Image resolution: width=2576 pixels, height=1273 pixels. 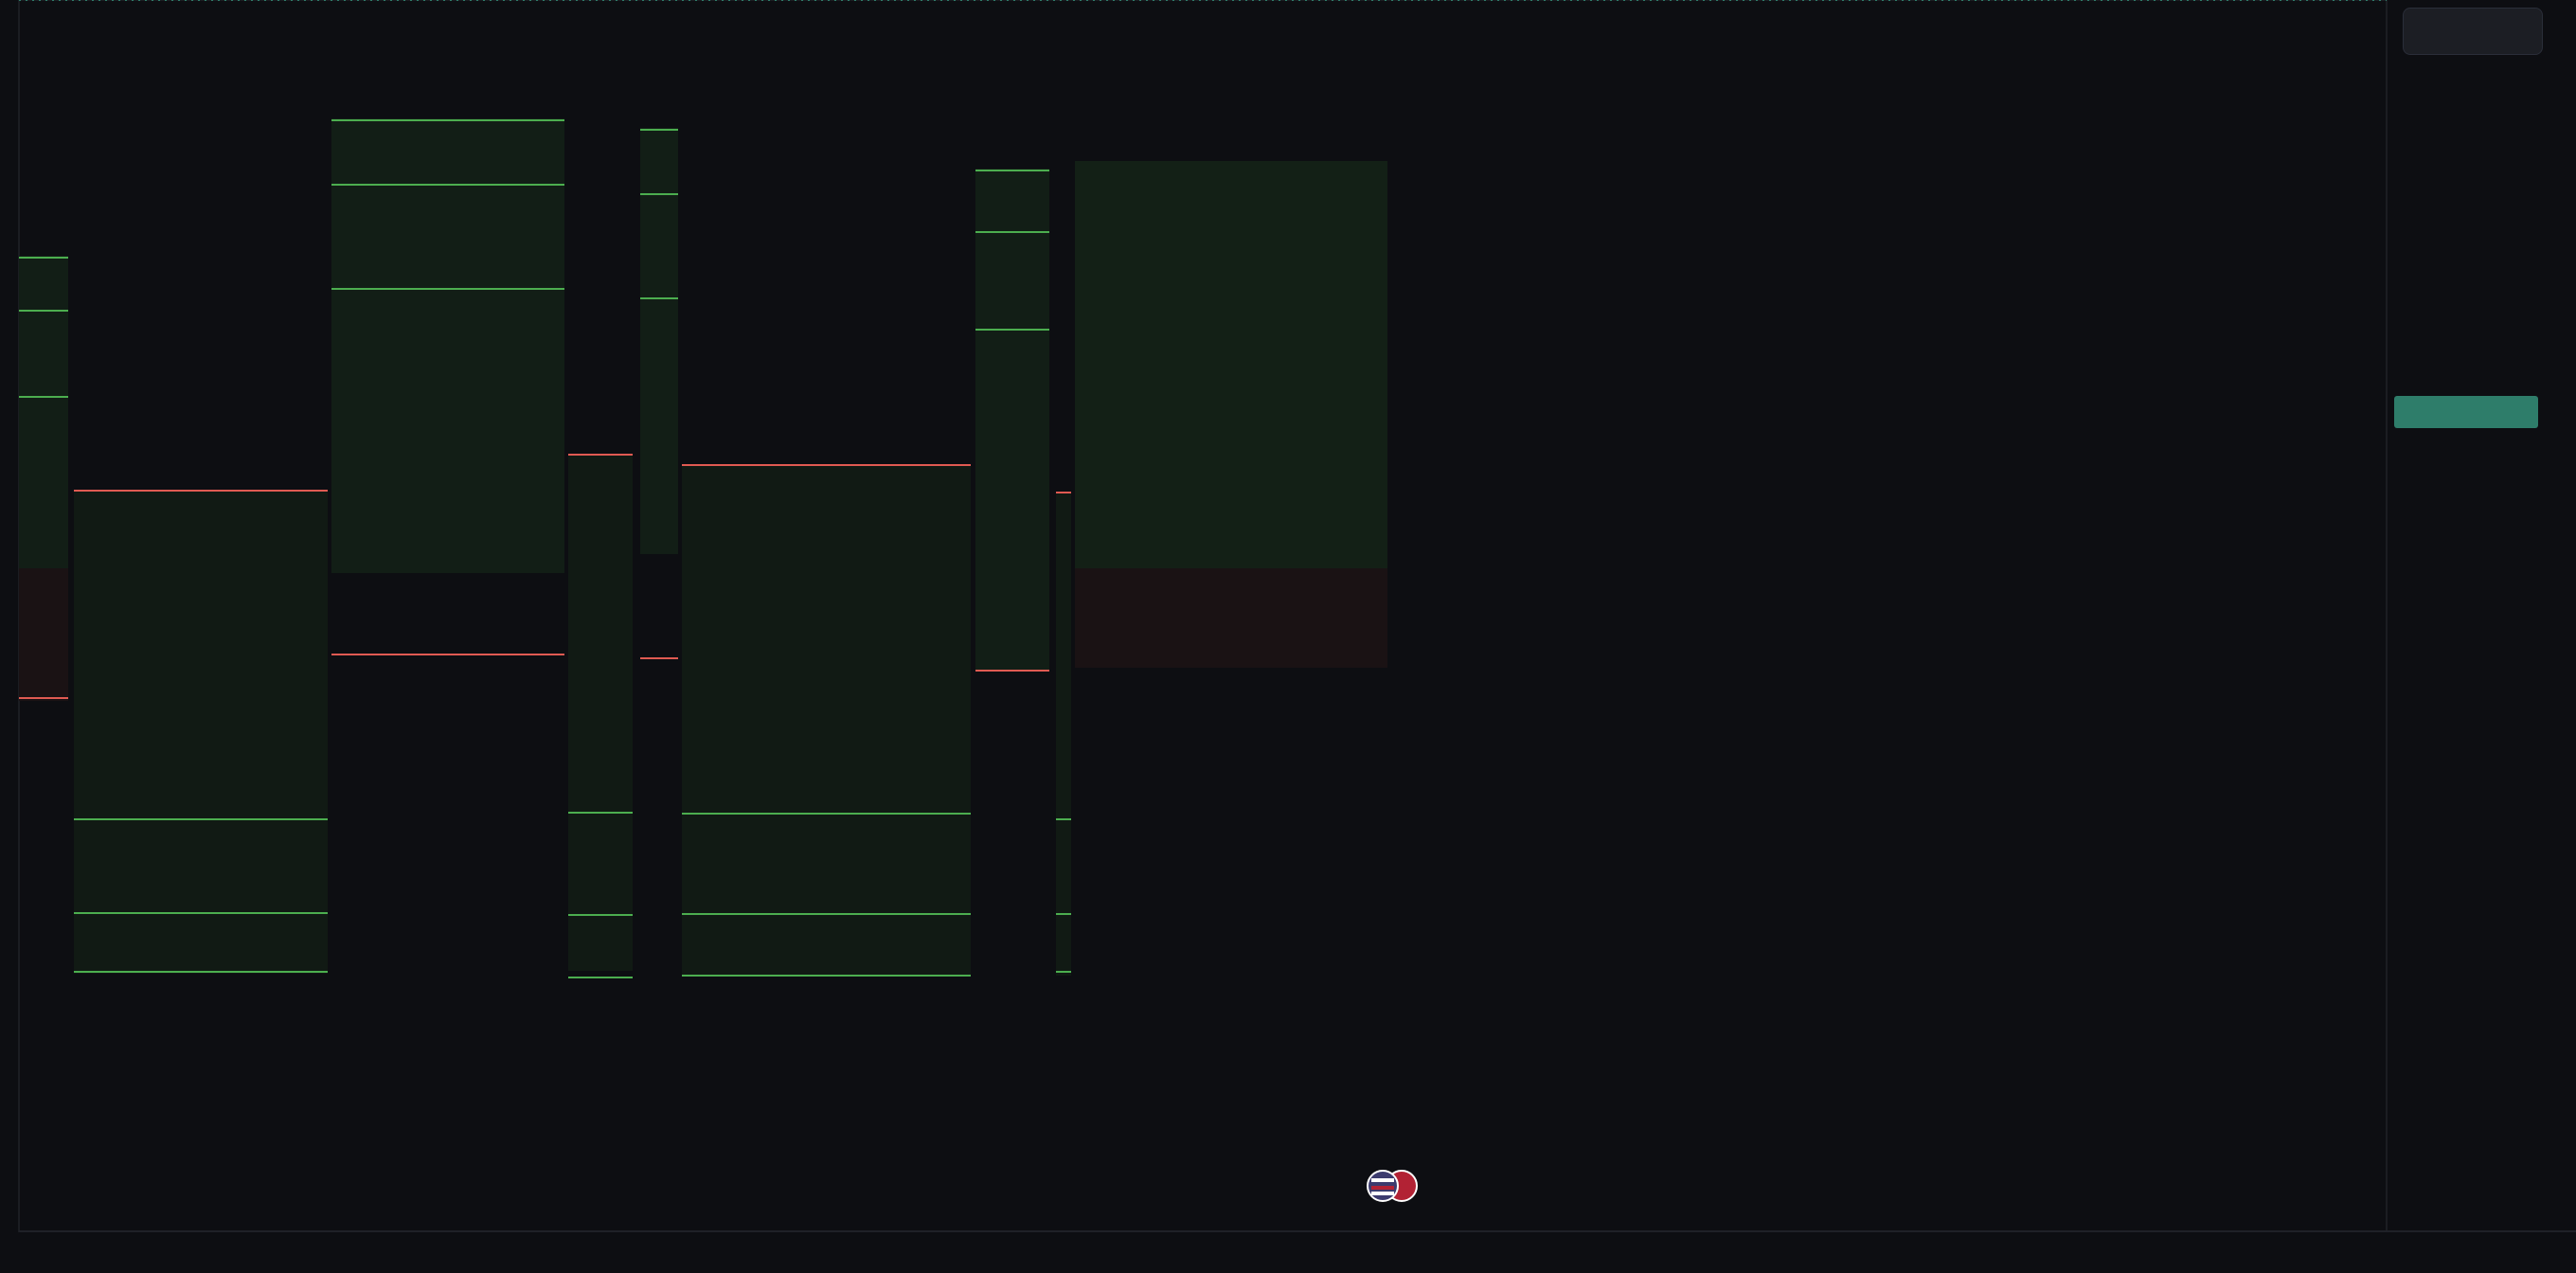 What do you see at coordinates (2473, 31) in the screenshot?
I see `currency-button` at bounding box center [2473, 31].